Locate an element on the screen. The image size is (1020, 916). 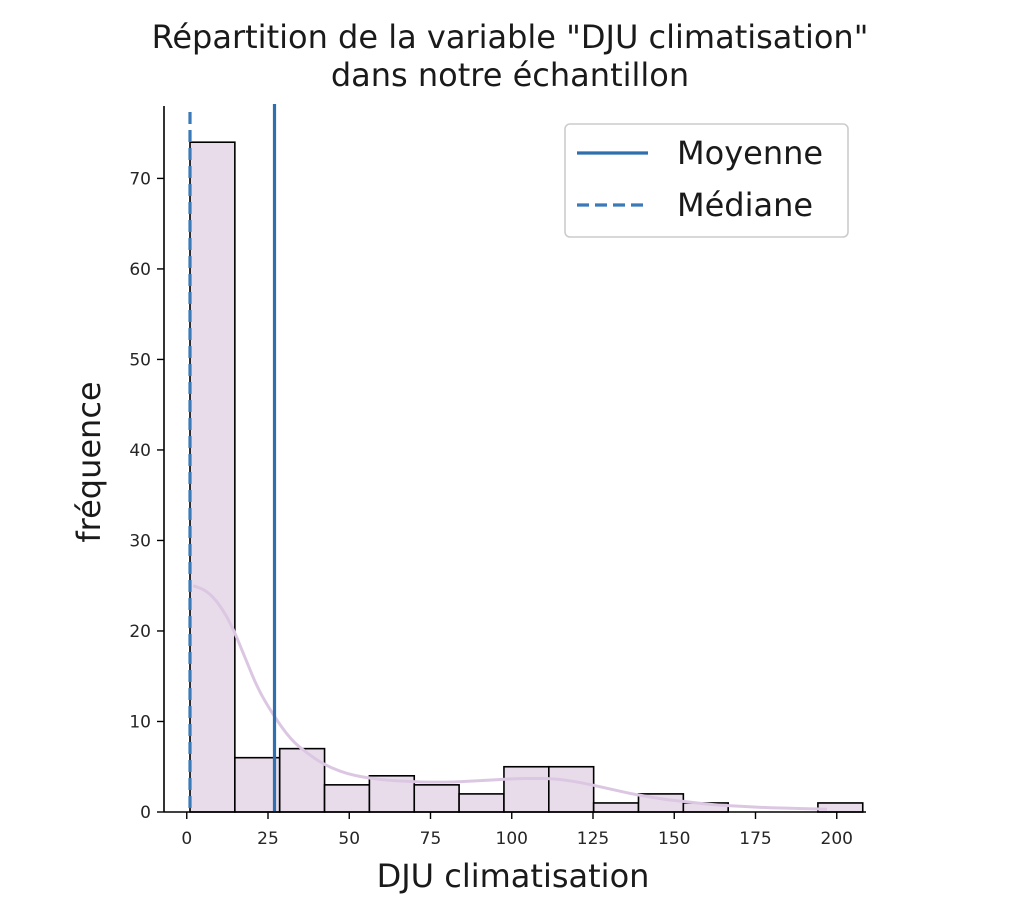
y-tick-label: 60 is located at coordinates (140, 270).